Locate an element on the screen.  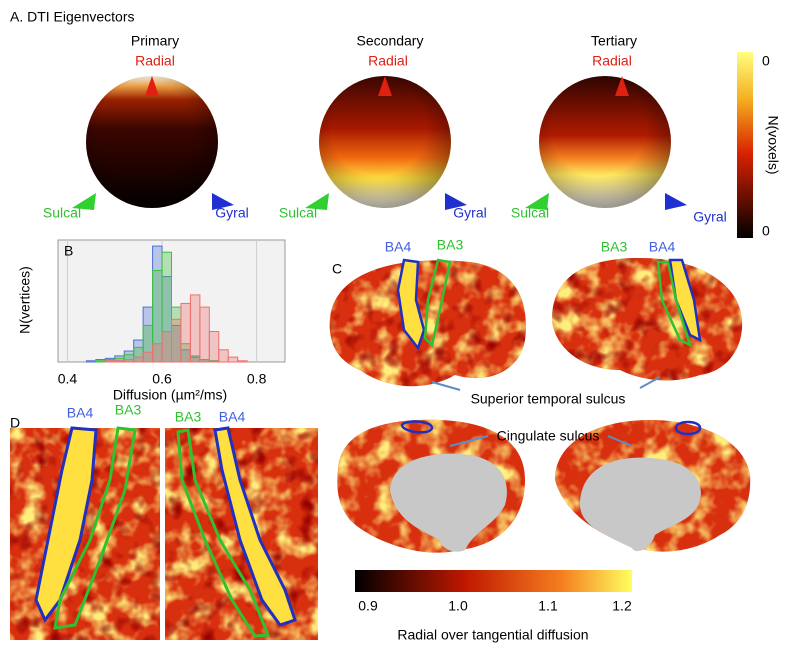
annotation: Superior temporal sulcus is located at coordinates (548, 399).